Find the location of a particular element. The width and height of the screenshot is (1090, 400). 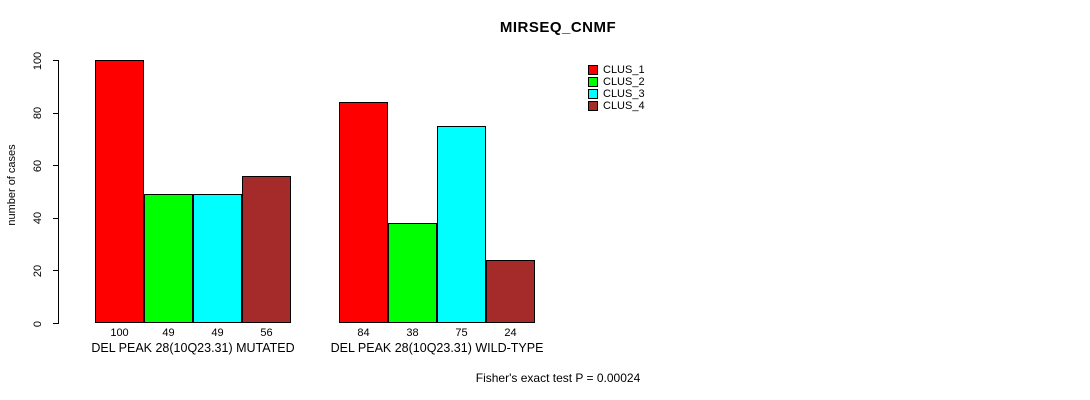

x-axis-group-label: DEL PEAK 28(10Q23.31) WILD-TYPE is located at coordinates (437, 348).